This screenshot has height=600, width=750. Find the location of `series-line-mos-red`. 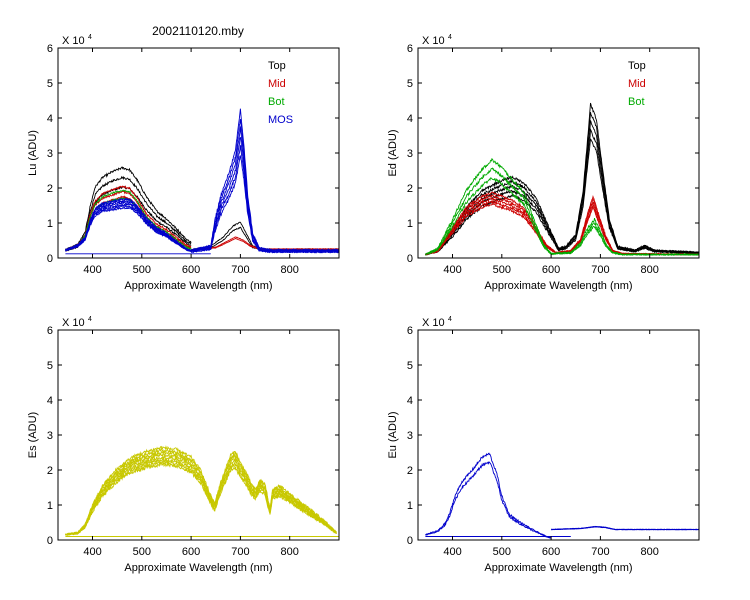

series-line-mos-red is located at coordinates (264, 180).